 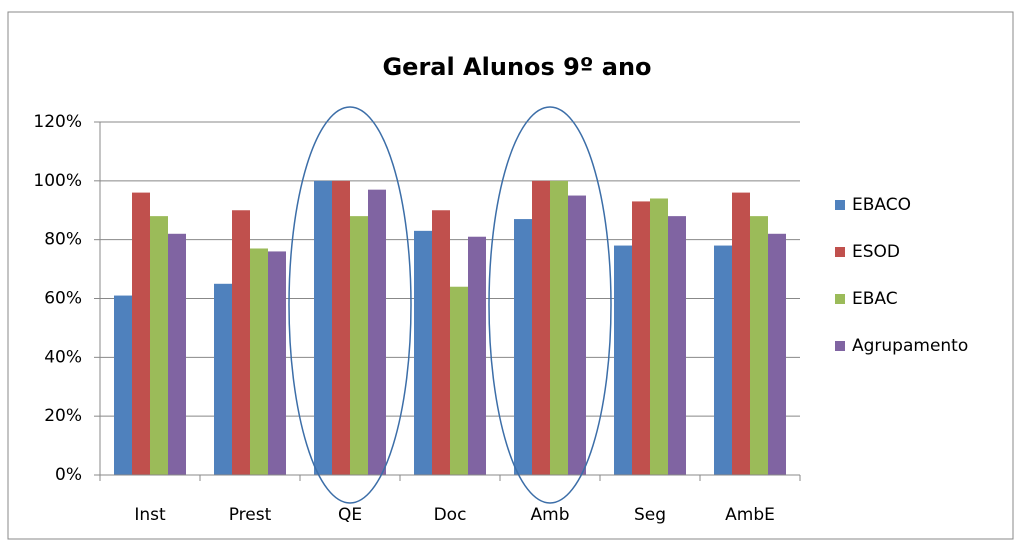 What do you see at coordinates (875, 299) in the screenshot?
I see `legend-label: EBAC` at bounding box center [875, 299].